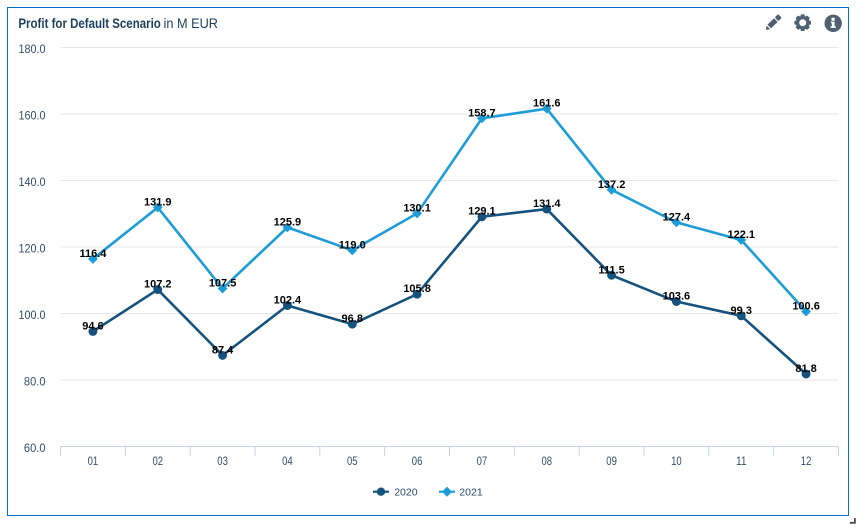 This screenshot has height=530, width=860. What do you see at coordinates (352, 319) in the screenshot?
I see `svg-text: 96.8` at bounding box center [352, 319].